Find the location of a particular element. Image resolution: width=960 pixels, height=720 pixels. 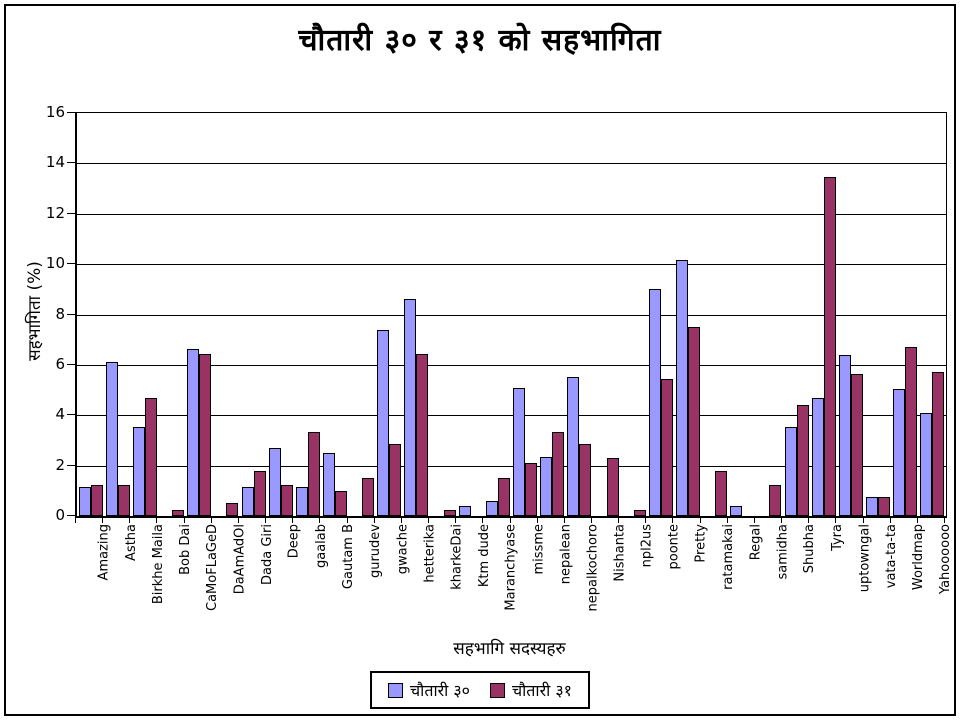

bar-series1-Deep is located at coordinates (274, 481).